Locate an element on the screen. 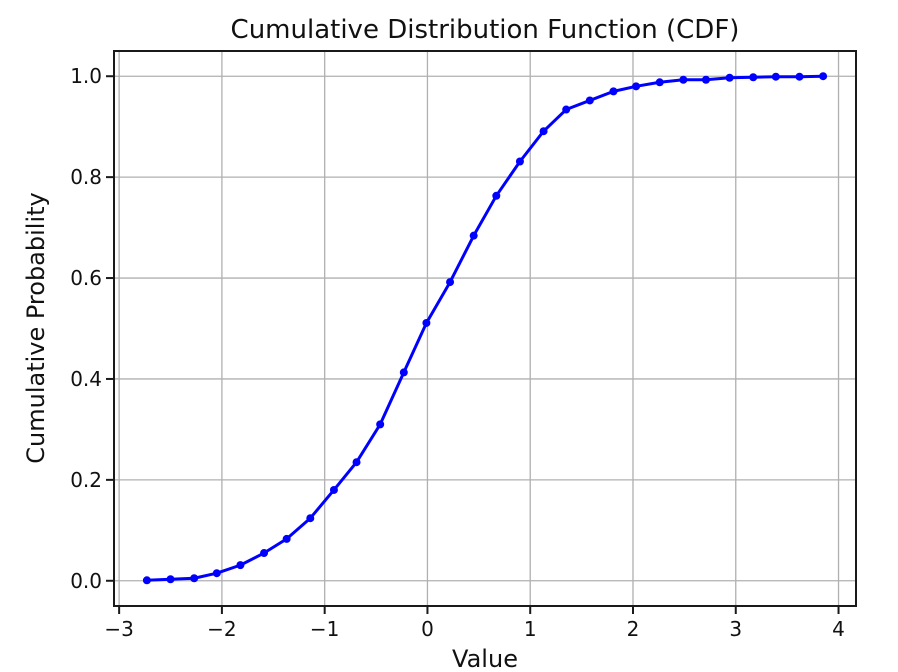  x-tick-label: 4 is located at coordinates (838, 629).